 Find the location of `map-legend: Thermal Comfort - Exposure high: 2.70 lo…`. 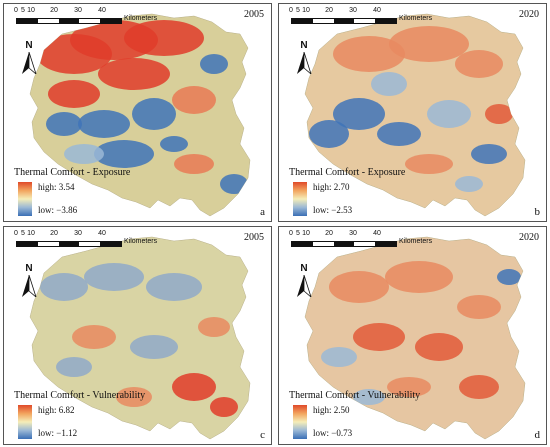

map-legend: Thermal Comfort - Exposure high: 2.70 lo… is located at coordinates (379, 192).